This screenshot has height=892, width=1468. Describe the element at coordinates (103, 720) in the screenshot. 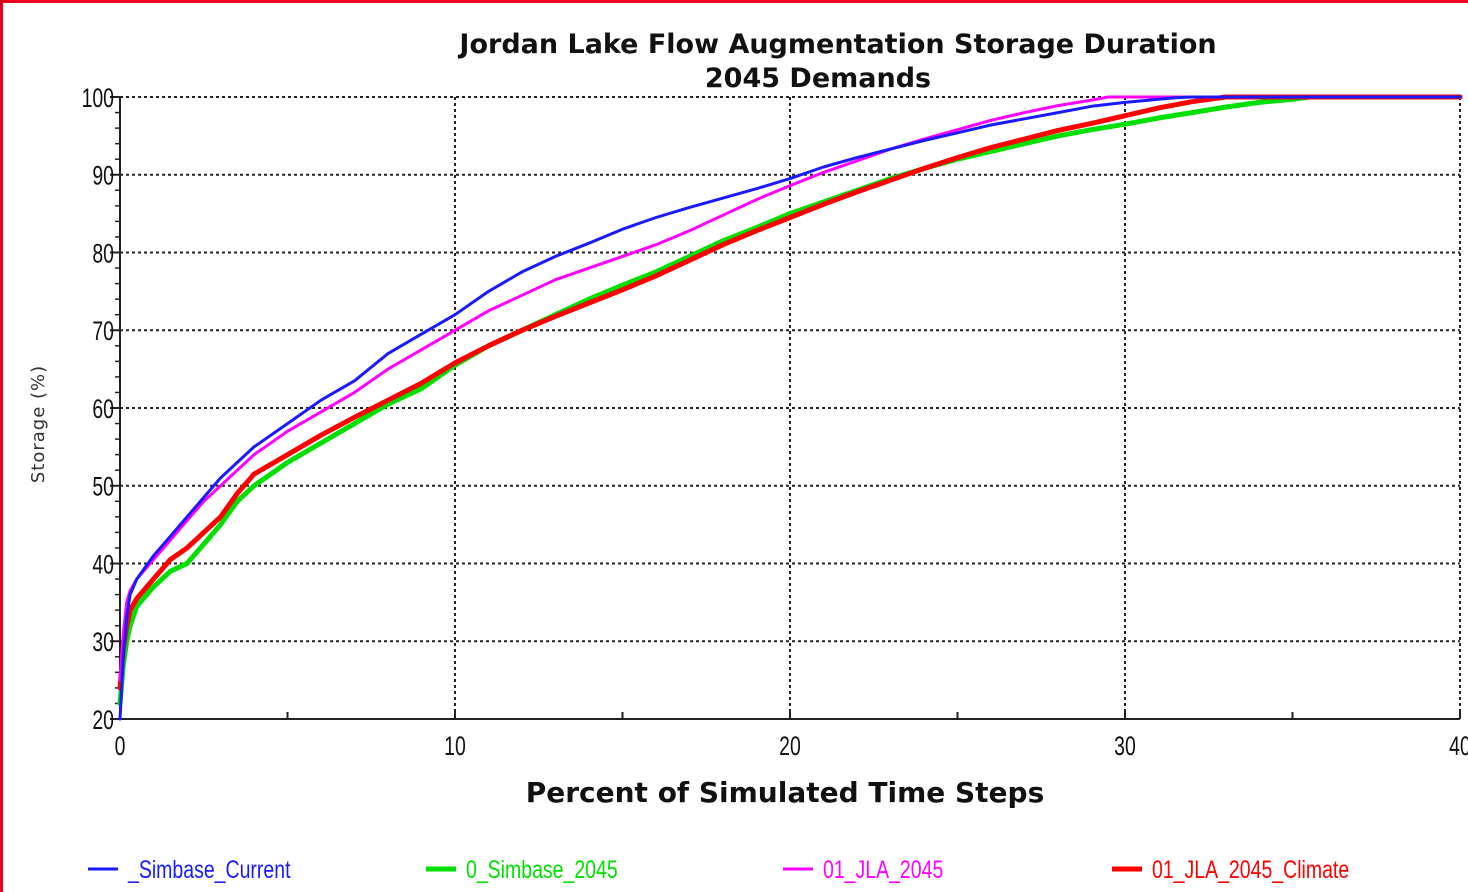

I see `y-tick-label: 20` at that location.